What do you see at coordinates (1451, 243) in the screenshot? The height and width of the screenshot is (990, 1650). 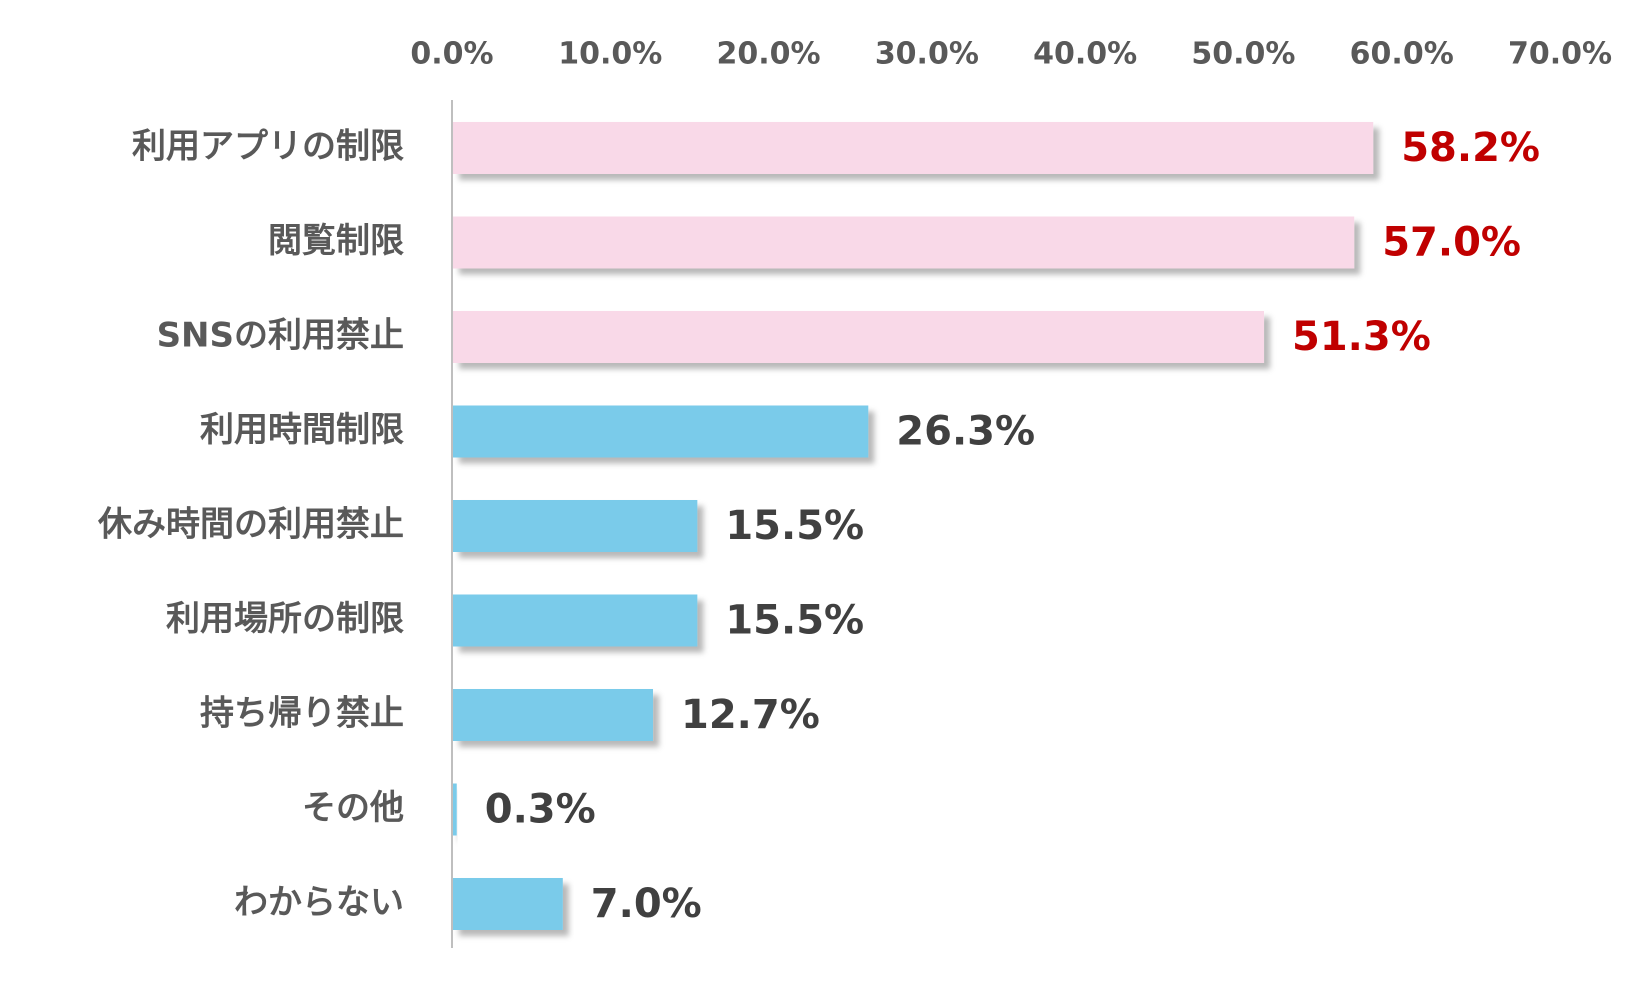 I see `value-label: 57.0%` at bounding box center [1451, 243].